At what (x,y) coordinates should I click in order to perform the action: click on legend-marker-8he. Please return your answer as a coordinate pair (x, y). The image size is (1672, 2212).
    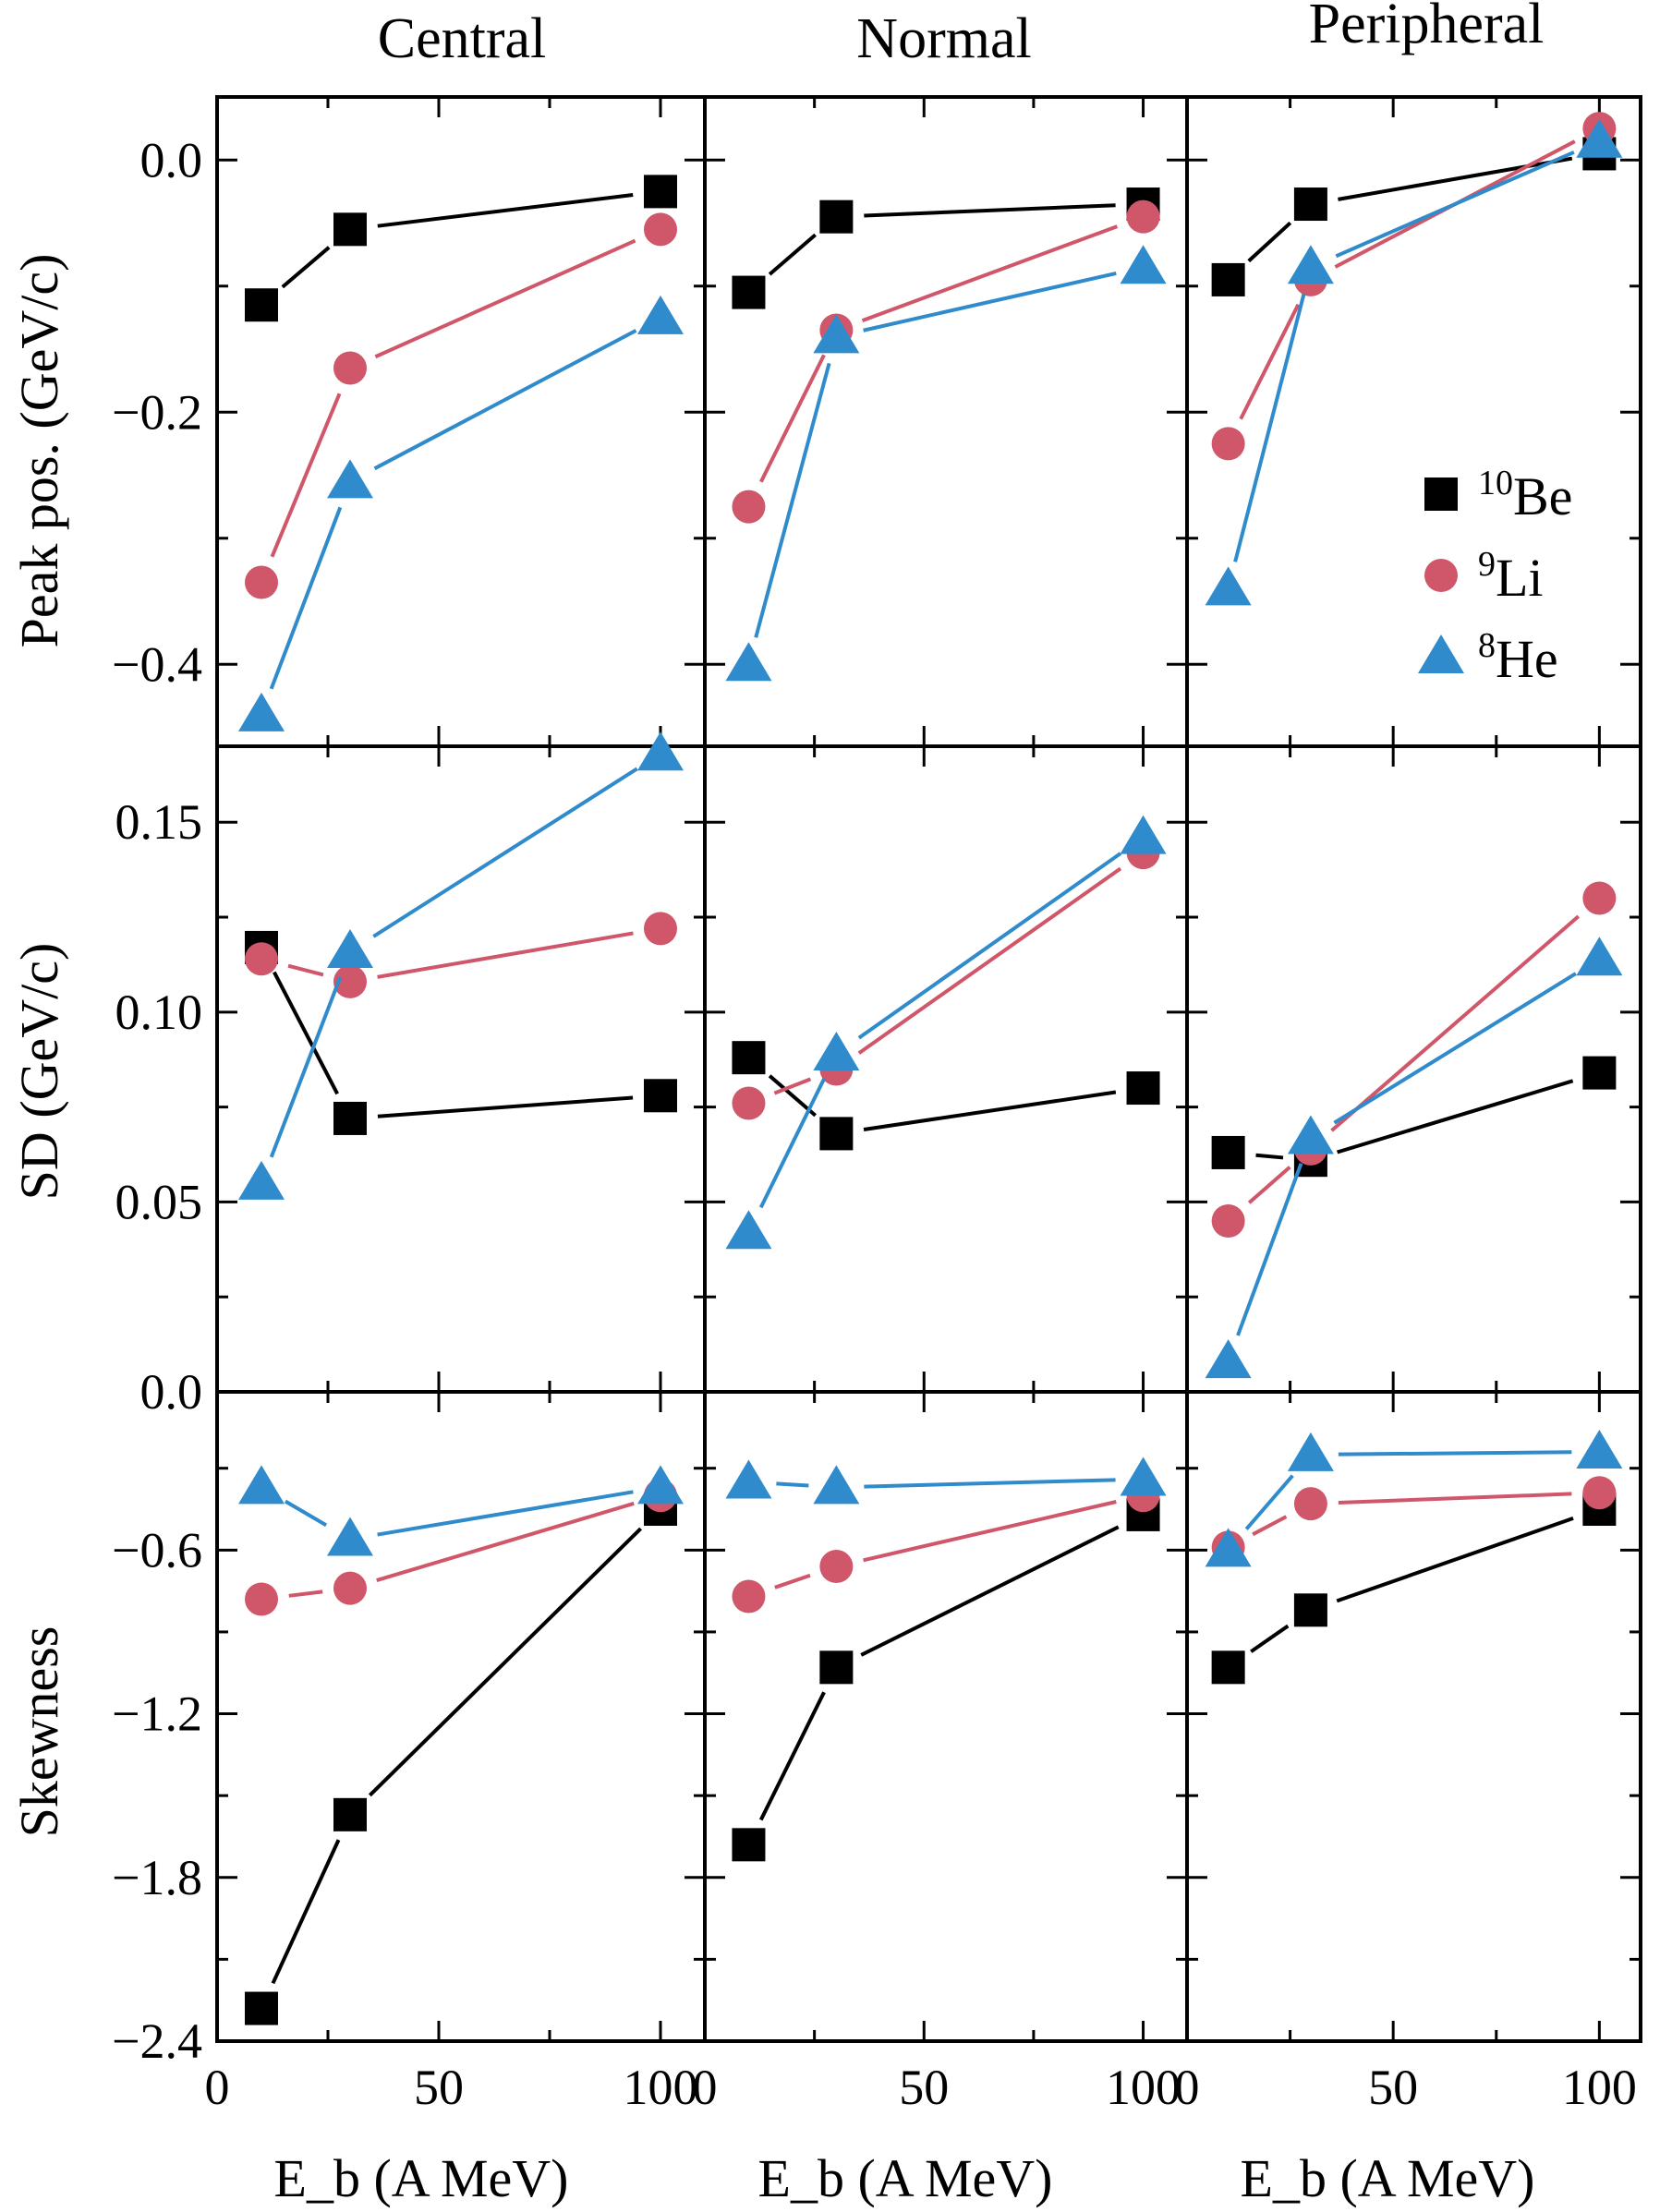
    Looking at the image, I should click on (1441, 654).